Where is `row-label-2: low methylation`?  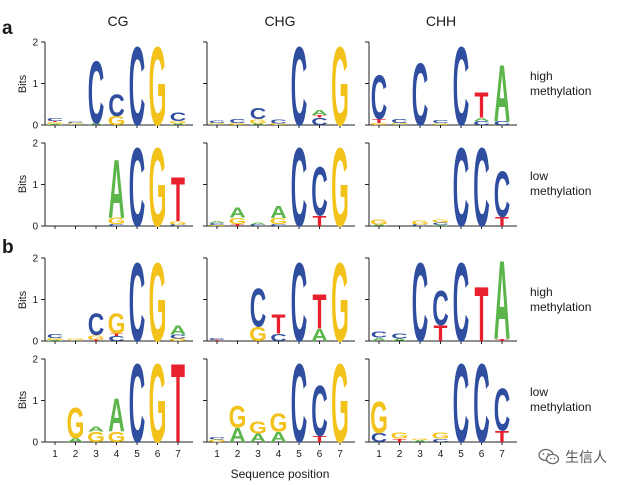 row-label-2: low methylation is located at coordinates (560, 183).